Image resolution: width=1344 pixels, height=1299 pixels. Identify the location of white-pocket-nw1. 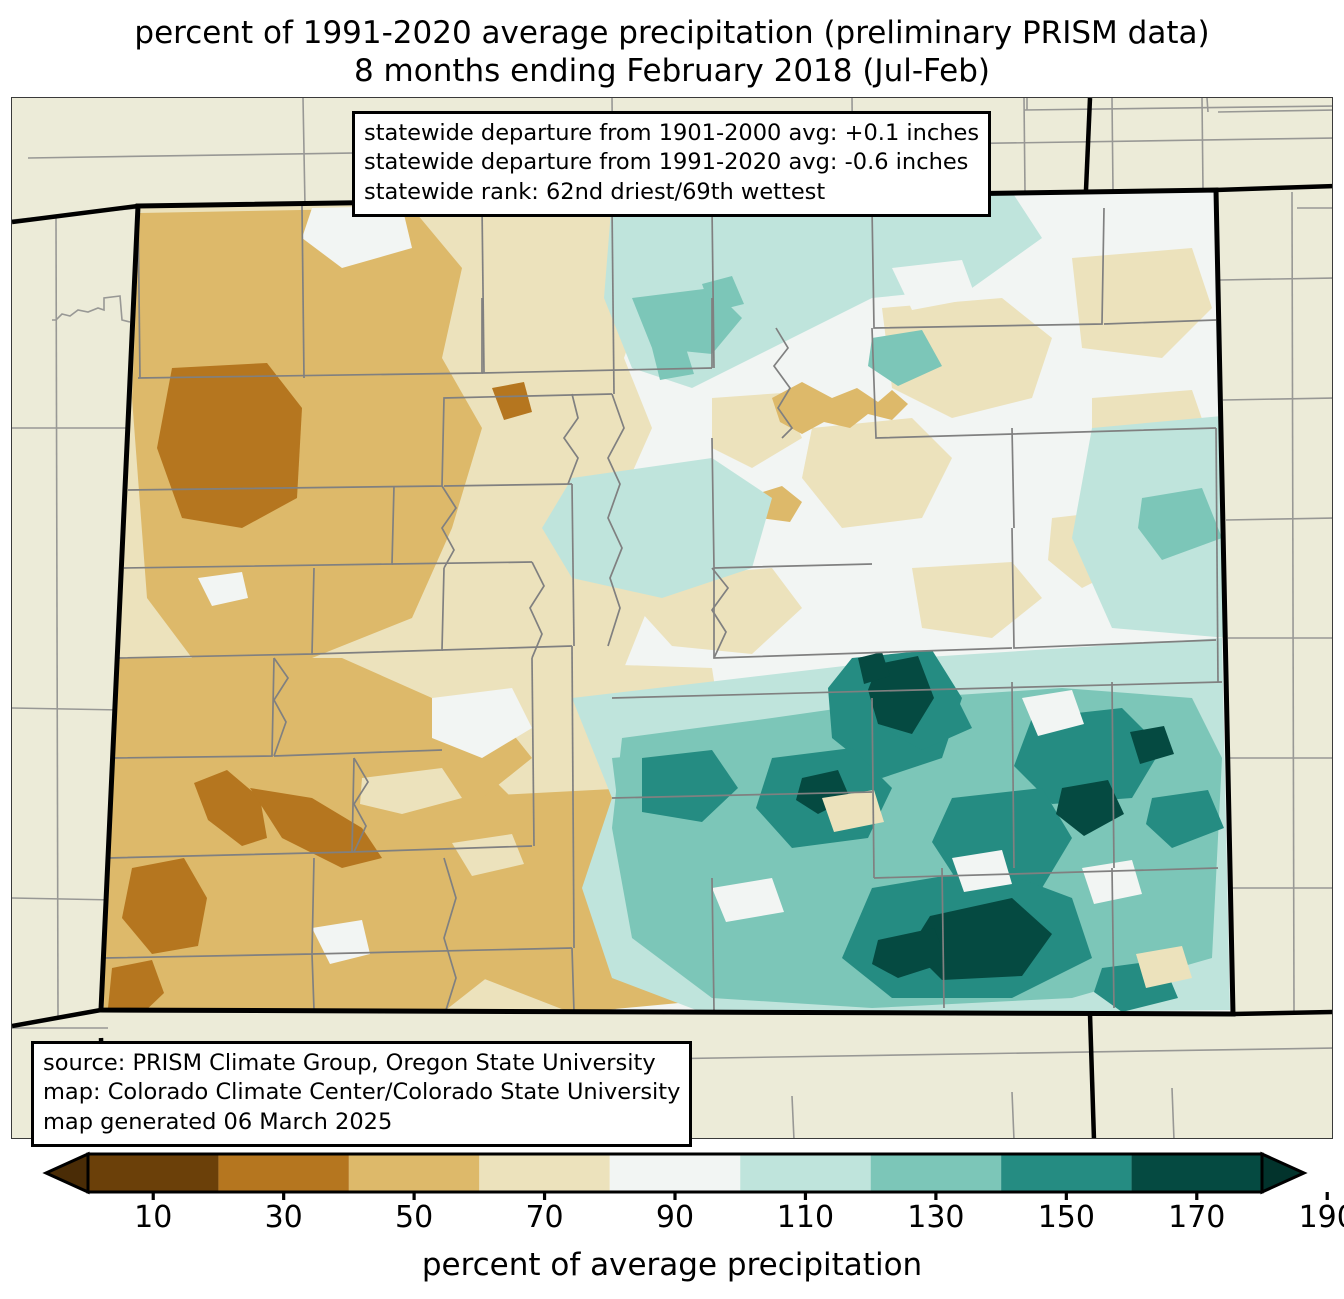
(357, 237).